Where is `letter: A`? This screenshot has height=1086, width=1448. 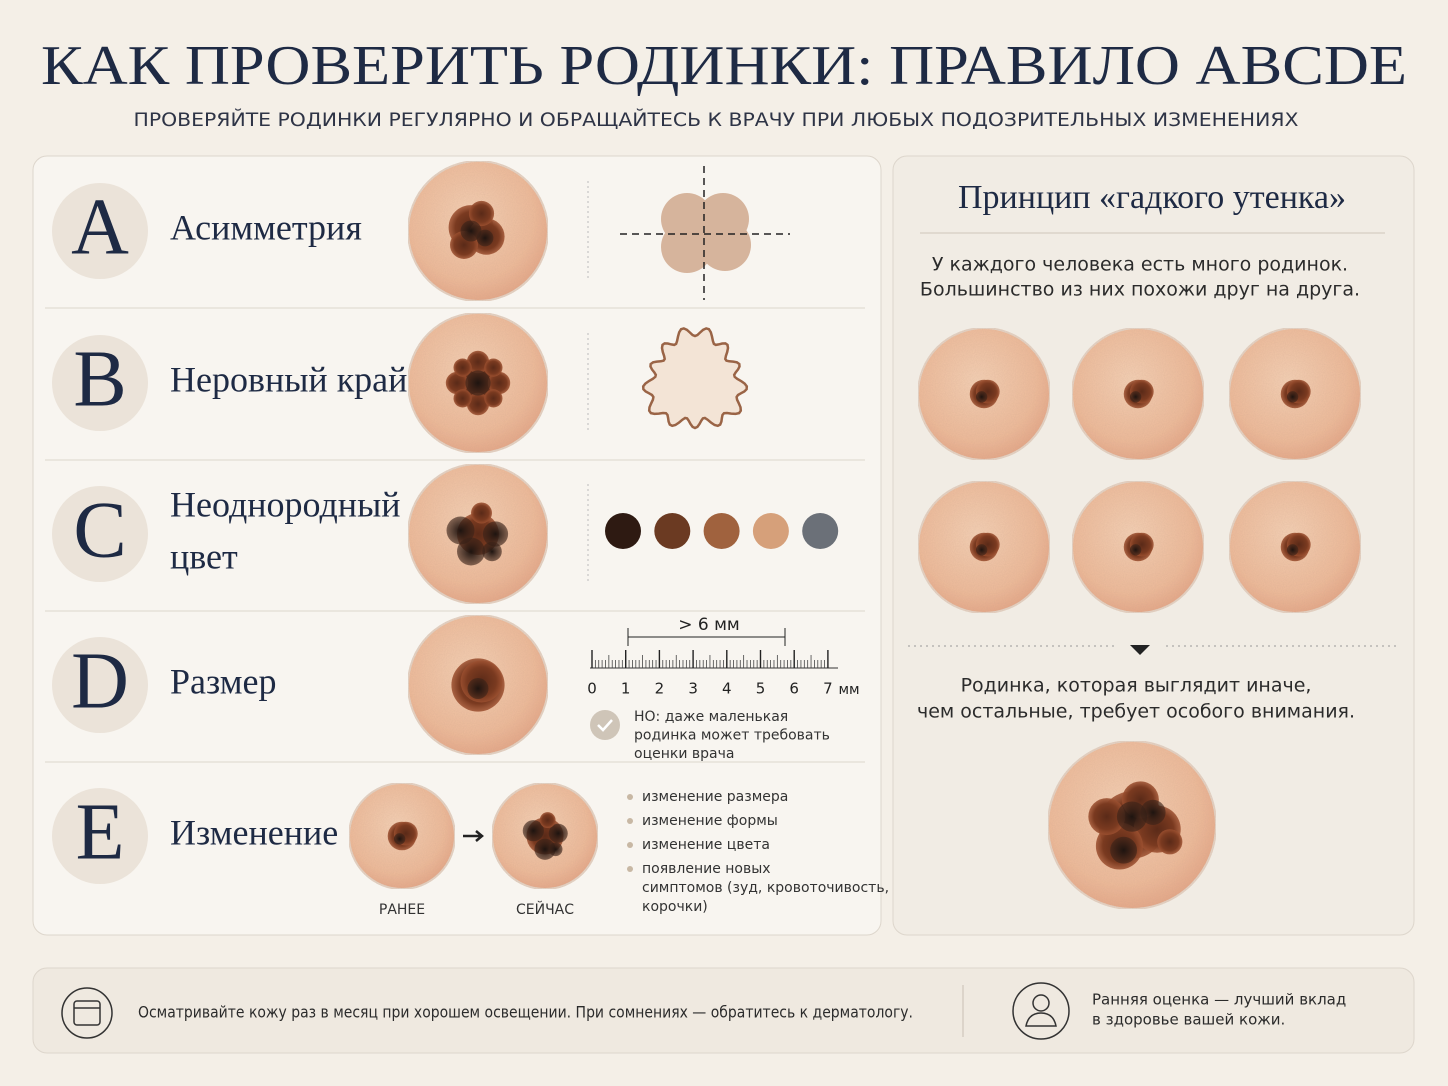 letter: A is located at coordinates (100, 227).